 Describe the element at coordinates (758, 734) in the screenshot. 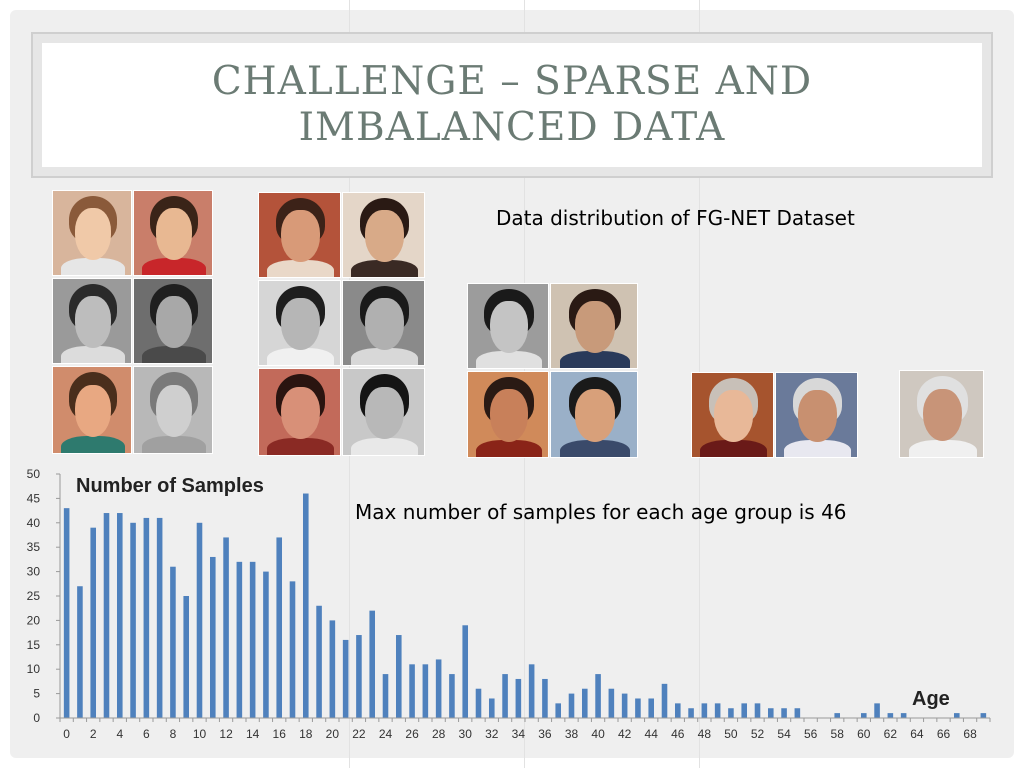

I see `x-tick-label: 52` at that location.